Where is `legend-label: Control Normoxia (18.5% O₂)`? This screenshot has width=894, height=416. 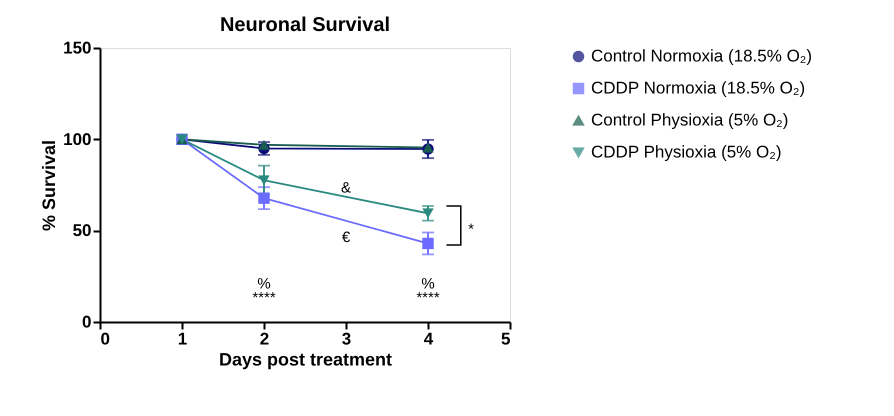 legend-label: Control Normoxia (18.5% O₂) is located at coordinates (701, 56).